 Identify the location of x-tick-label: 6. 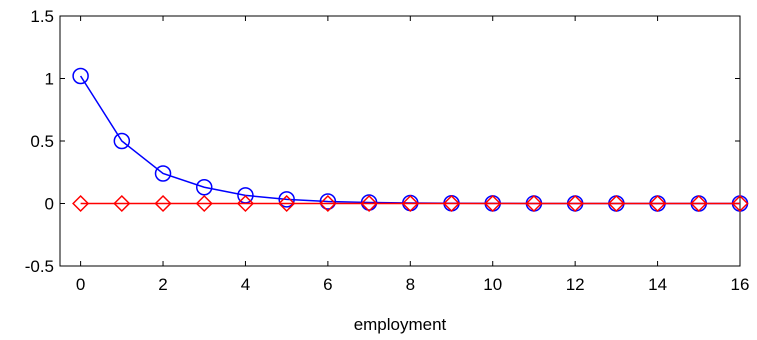
(327, 284).